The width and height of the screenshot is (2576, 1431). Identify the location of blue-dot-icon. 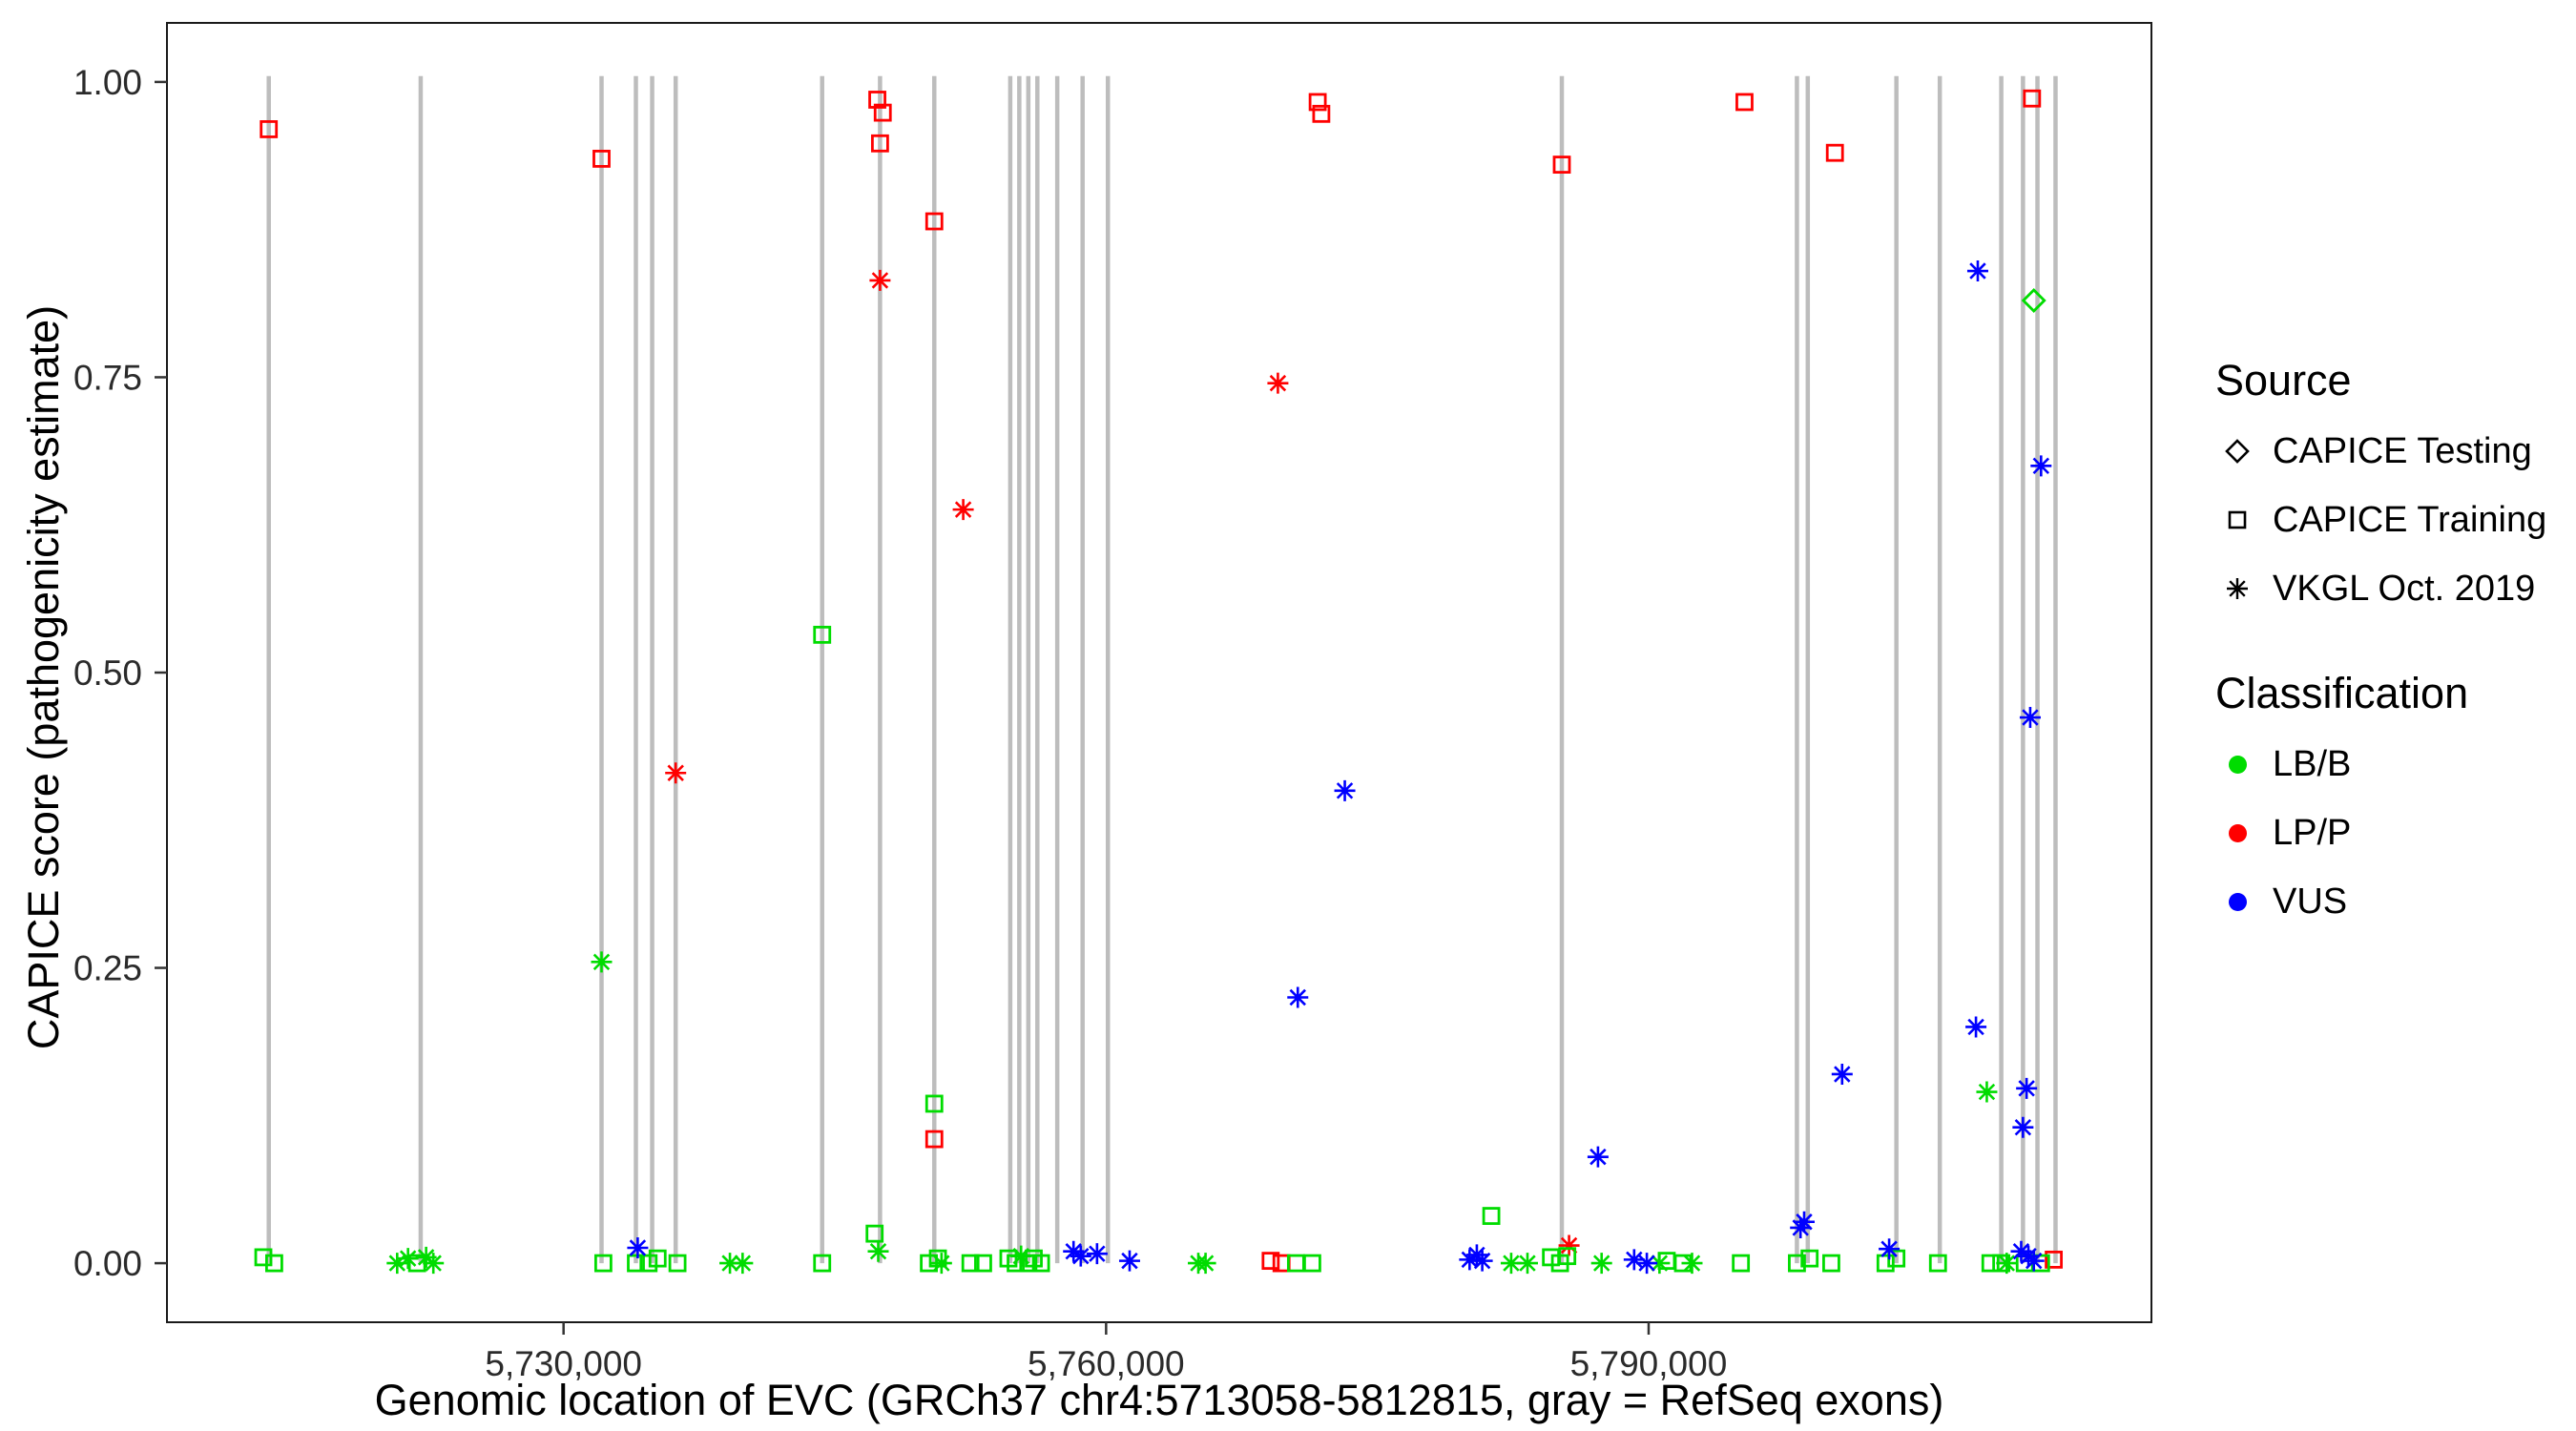
(2237, 902).